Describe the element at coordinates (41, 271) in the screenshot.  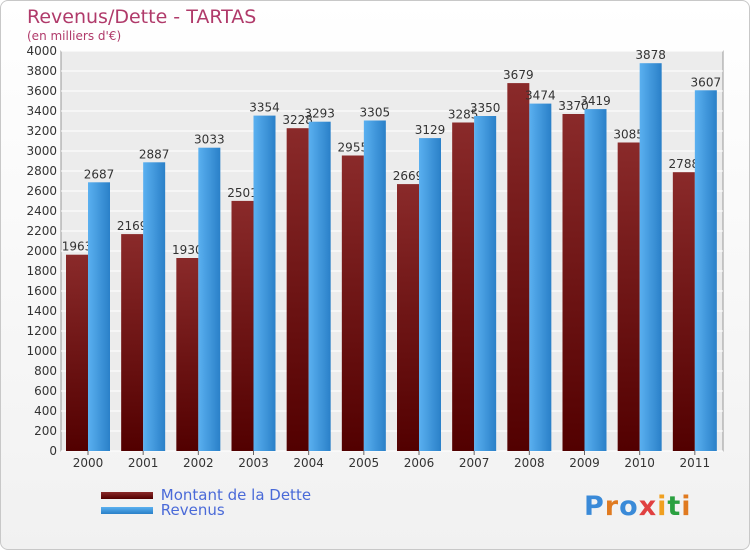
I see `y-tick-label: 1800` at that location.